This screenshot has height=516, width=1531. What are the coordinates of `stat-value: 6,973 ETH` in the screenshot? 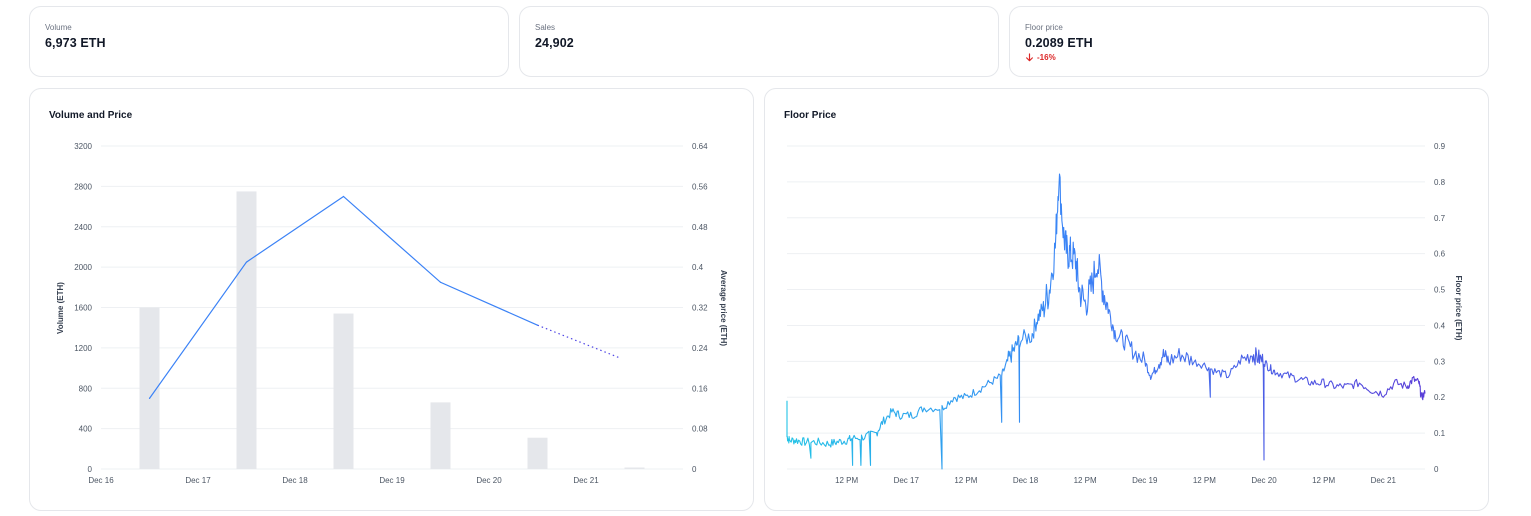 It's located at (75, 43).